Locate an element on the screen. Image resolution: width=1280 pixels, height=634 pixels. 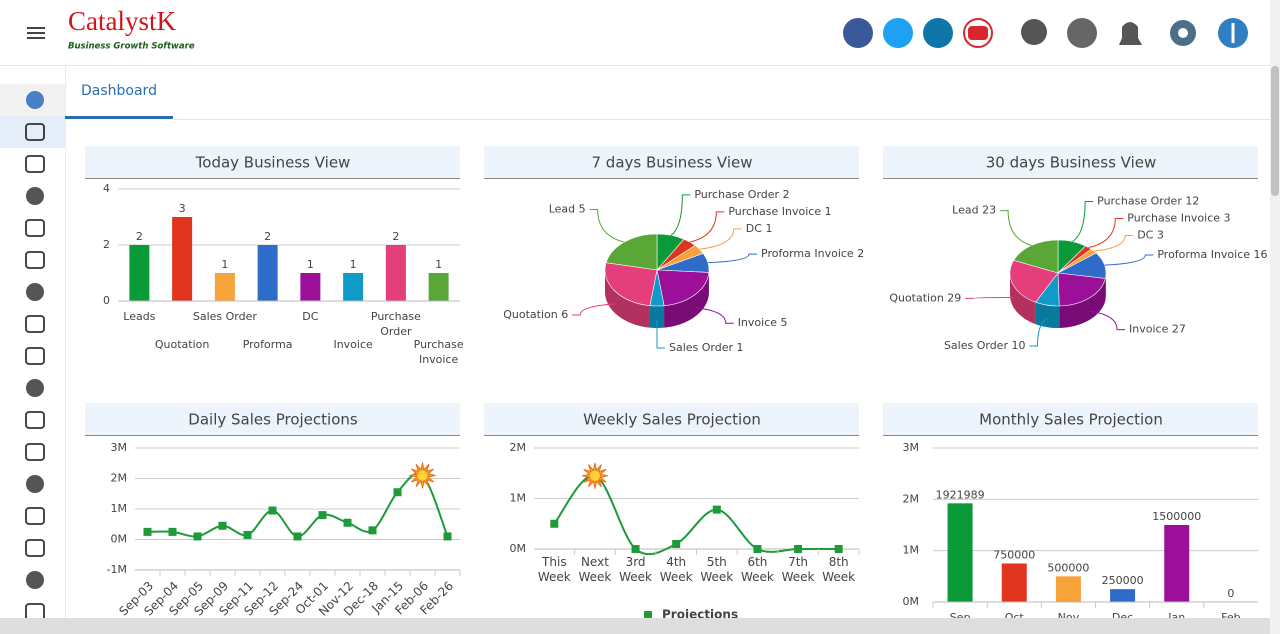
highlight-core is located at coordinates (422, 475).